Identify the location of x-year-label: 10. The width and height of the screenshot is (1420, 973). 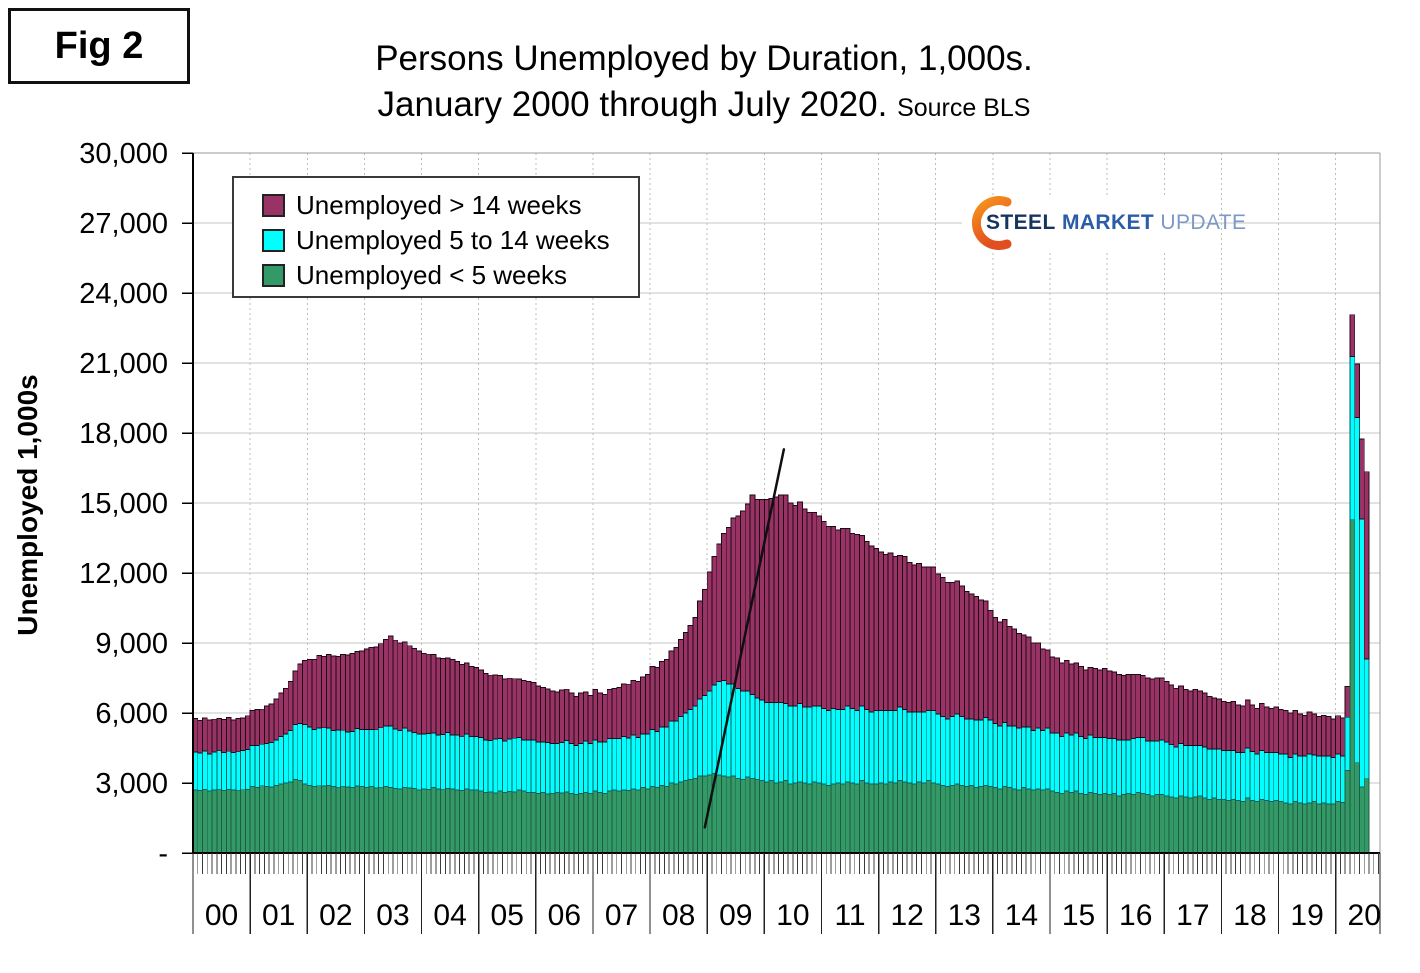
(792, 915).